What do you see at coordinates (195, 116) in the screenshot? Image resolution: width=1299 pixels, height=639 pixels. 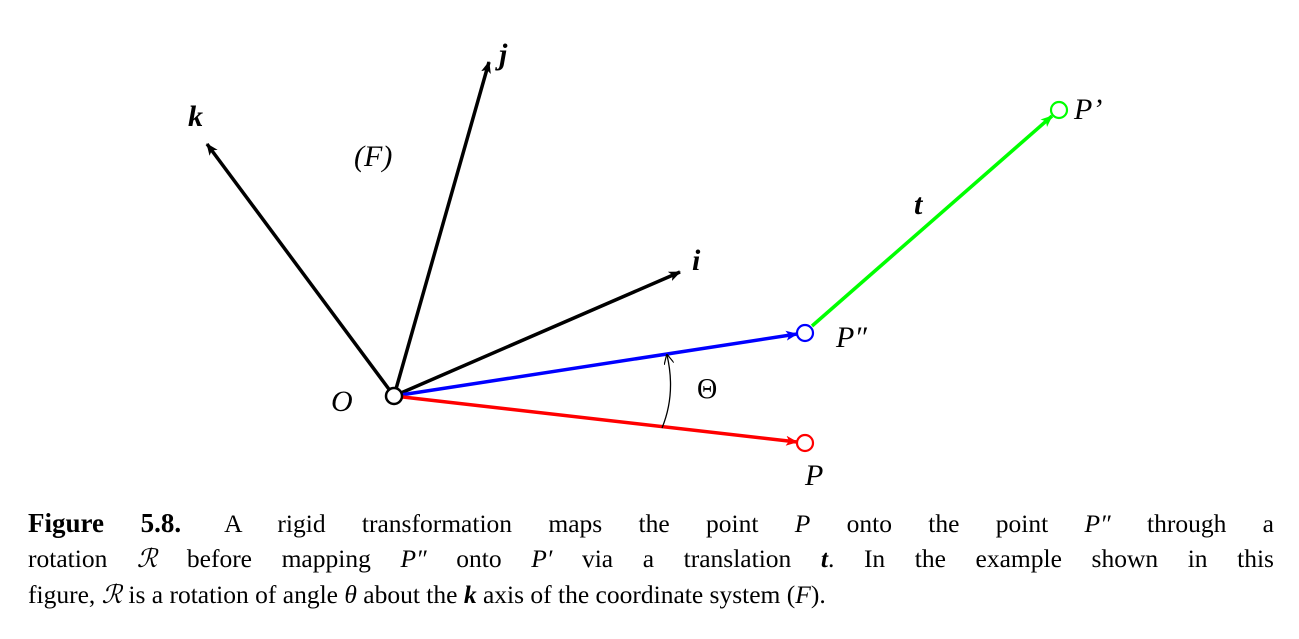 I see `axis-k-label: k` at bounding box center [195, 116].